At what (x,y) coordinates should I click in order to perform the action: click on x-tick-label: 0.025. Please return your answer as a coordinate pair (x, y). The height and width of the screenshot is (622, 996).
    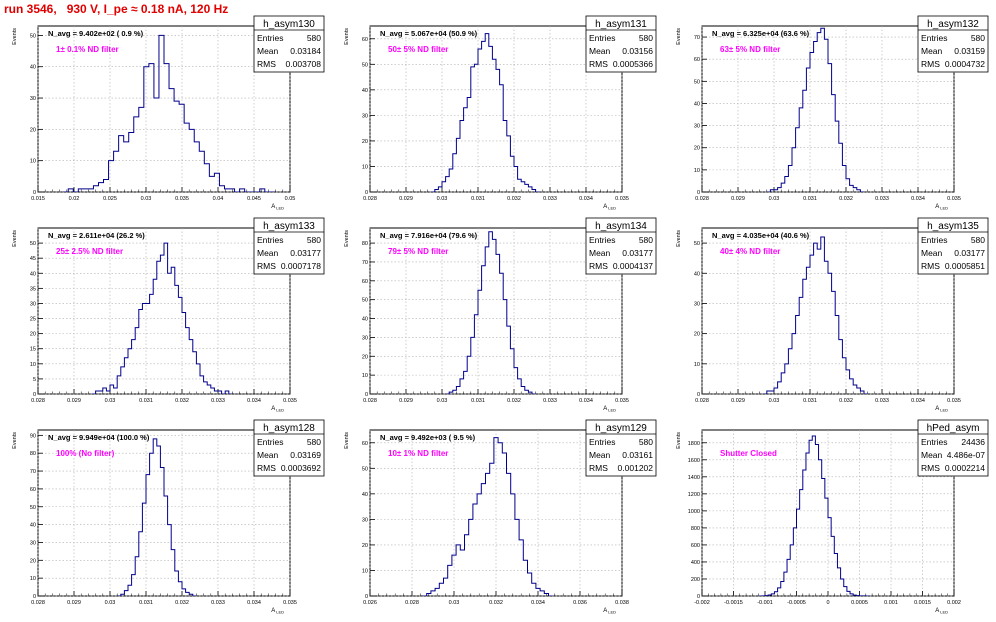
    Looking at the image, I should click on (110, 199).